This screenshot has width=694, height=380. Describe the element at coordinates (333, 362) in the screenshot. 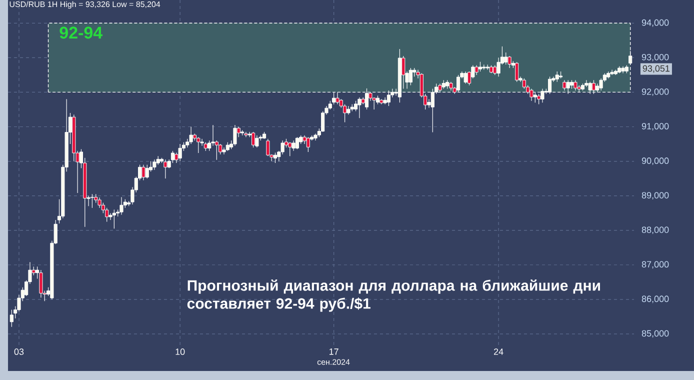

I see `x-axis-title: сен.2024` at that location.